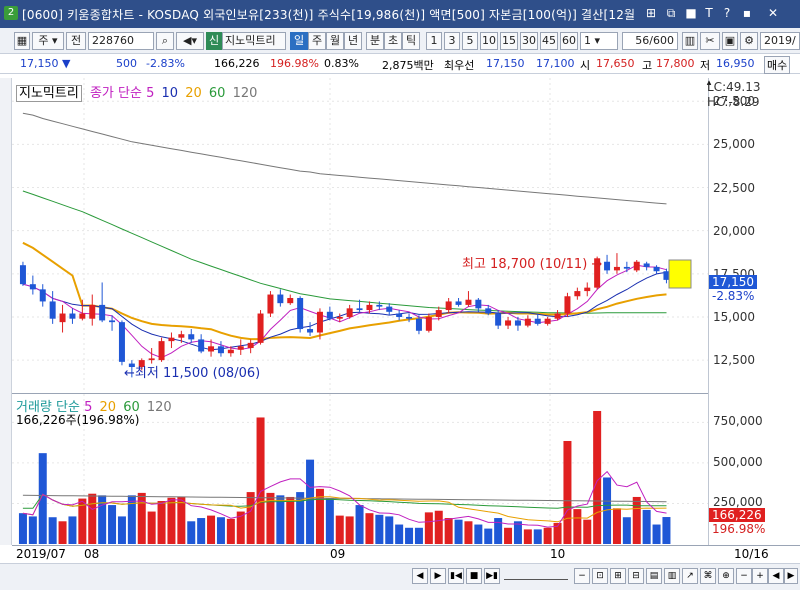  What do you see at coordinates (618, 576) in the screenshot?
I see `tool-2-icon: ⊞` at bounding box center [618, 576].